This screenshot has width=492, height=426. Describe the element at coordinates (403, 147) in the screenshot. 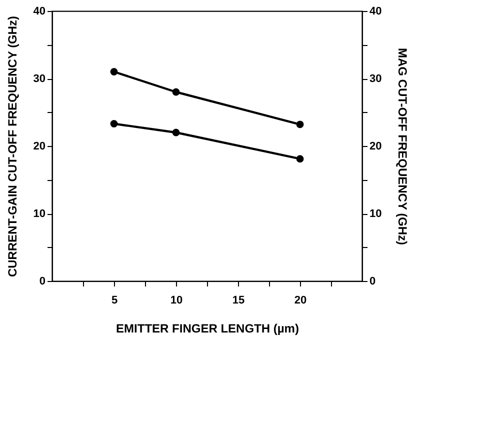

I see `y2-axis-title: MAG CUT-OFF FREQUENCY (GHz)` at that location.